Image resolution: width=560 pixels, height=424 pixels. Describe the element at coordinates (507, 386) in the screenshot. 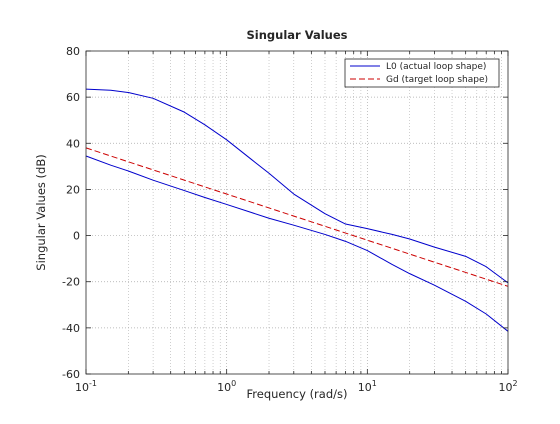

I see `x-tick-label: 10²` at that location.